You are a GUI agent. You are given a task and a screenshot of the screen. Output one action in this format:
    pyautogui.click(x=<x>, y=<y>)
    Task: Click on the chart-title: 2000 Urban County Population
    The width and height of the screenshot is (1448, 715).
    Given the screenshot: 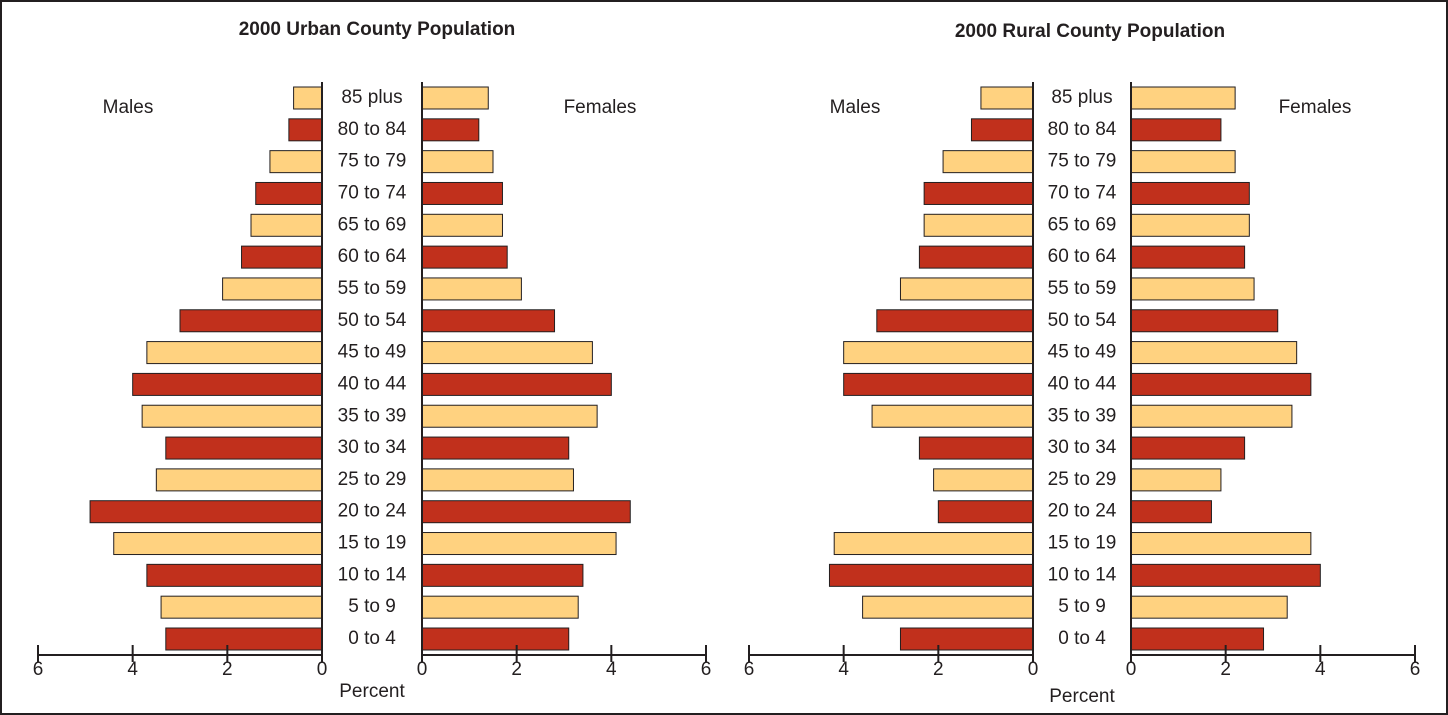 What is the action you would take?
    pyautogui.click(x=377, y=29)
    